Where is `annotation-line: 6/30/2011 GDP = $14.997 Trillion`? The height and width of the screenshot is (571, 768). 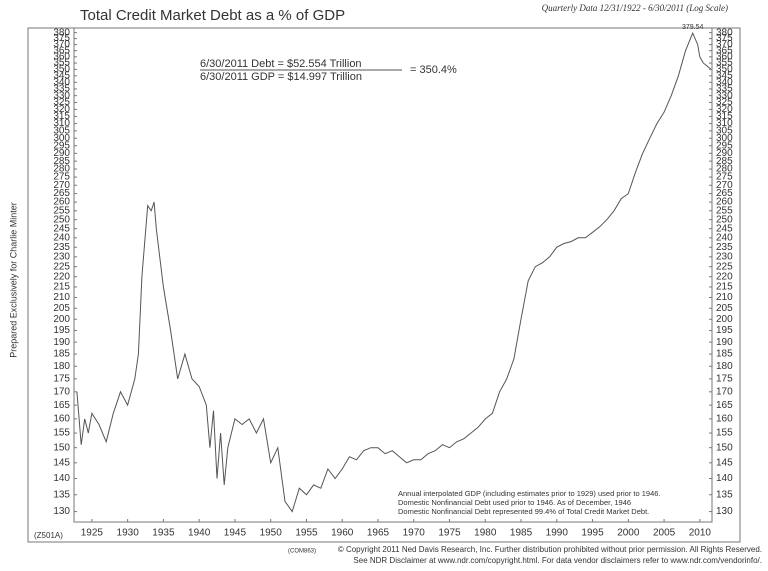 annotation-line: 6/30/2011 GDP = $14.997 Trillion is located at coordinates (281, 77).